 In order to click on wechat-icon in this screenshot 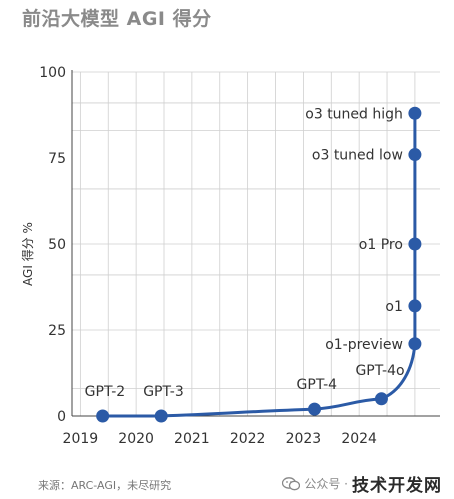, I will do `click(291, 483)`.